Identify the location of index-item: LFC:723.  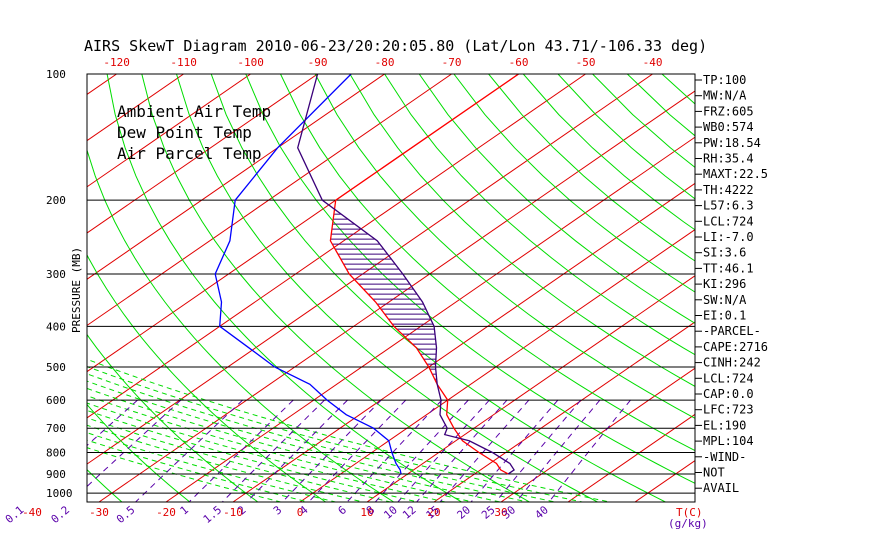
(728, 410).